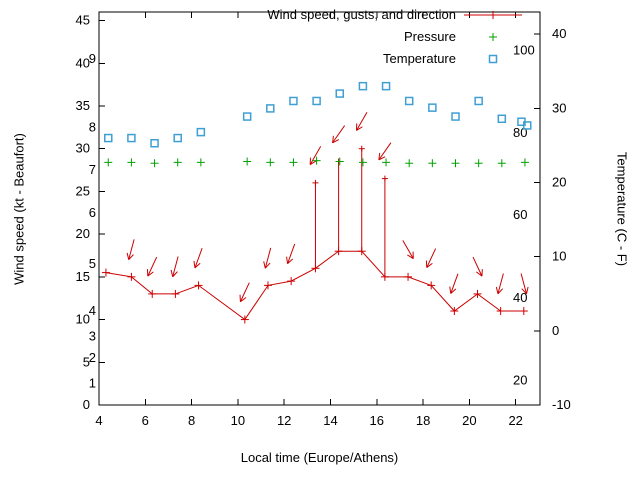 The image size is (640, 480). I want to click on y-left-tick-label: 15, so click(83, 276).